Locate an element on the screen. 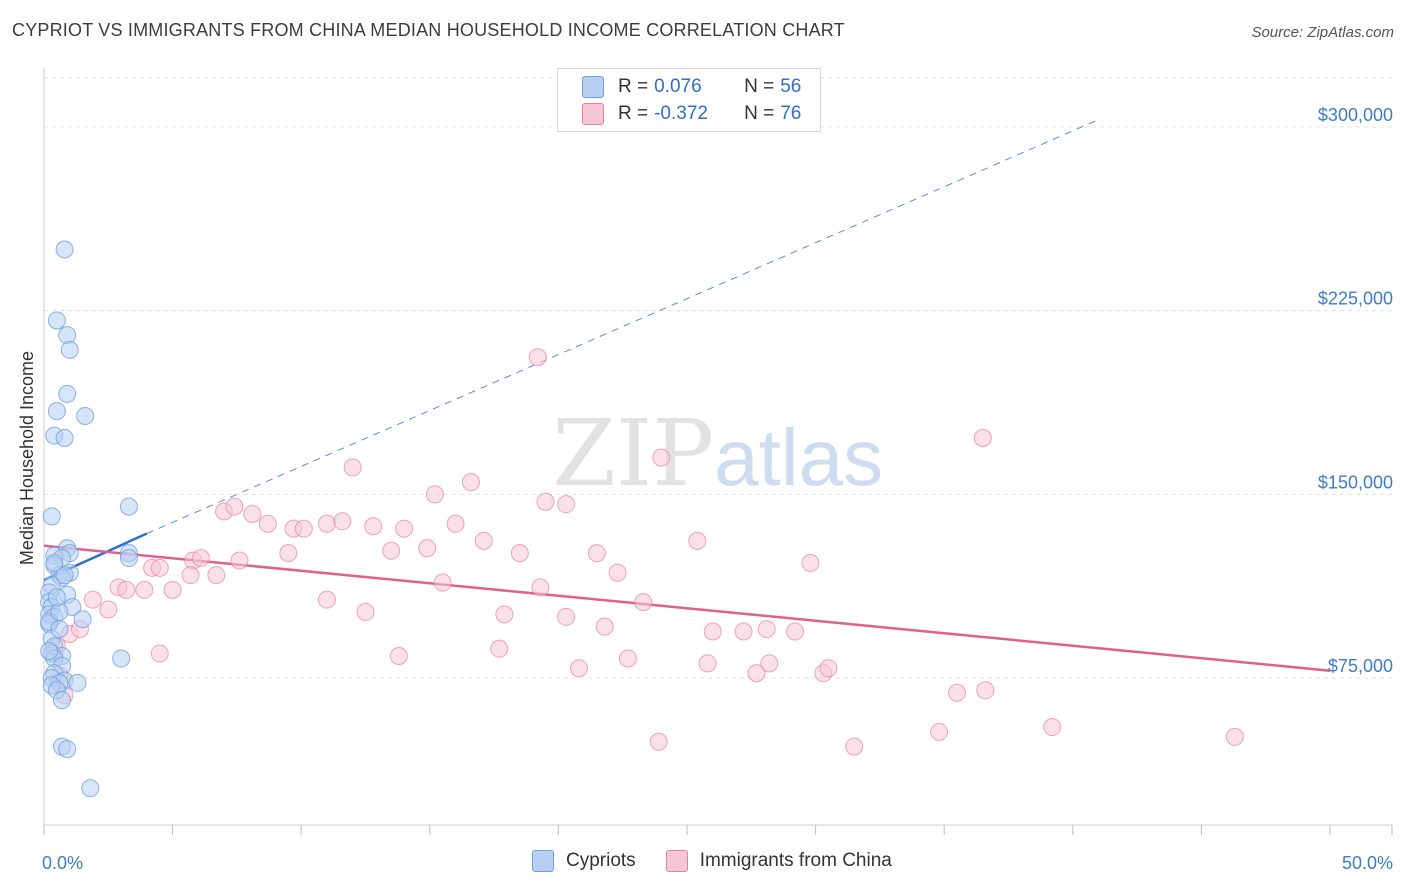  stats-legend: R = 0.076 N = 56 R = -0.372 N = 76 is located at coordinates (689, 100).